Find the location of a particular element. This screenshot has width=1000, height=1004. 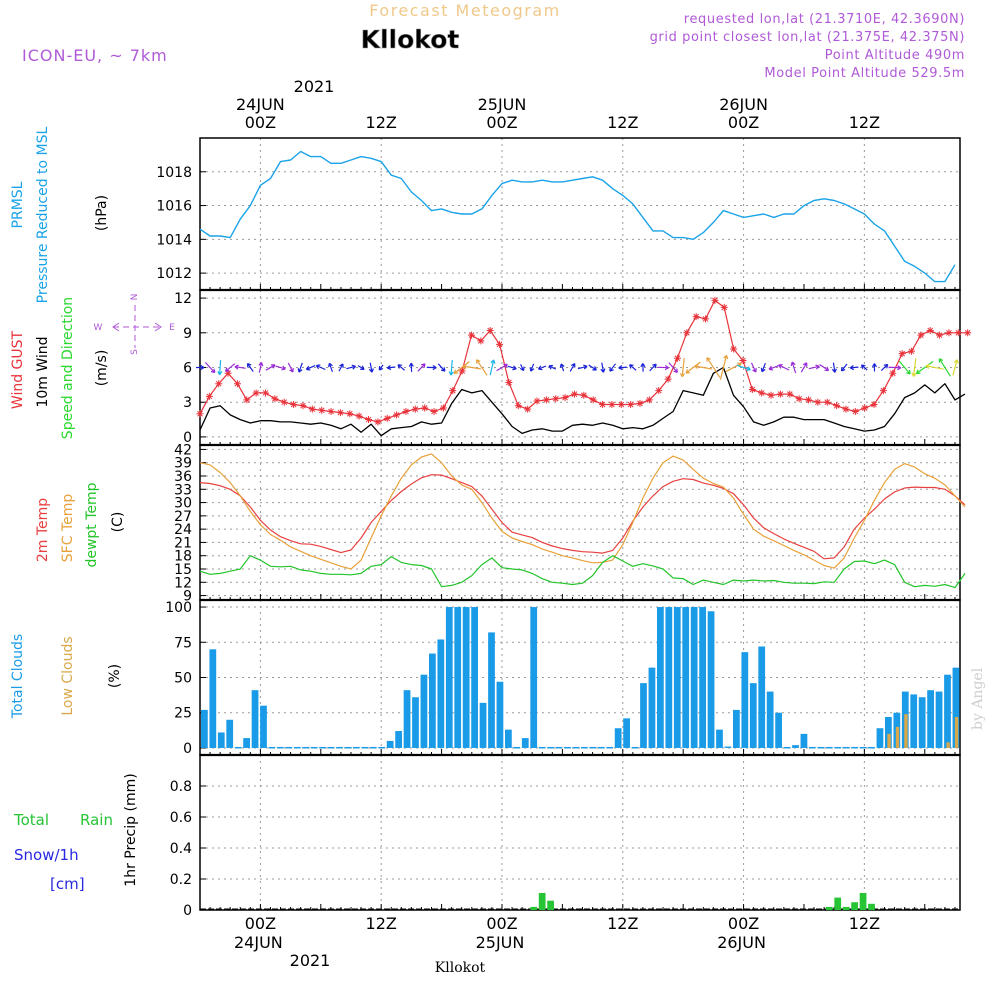

temp-sfc-line is located at coordinates (582, 511).